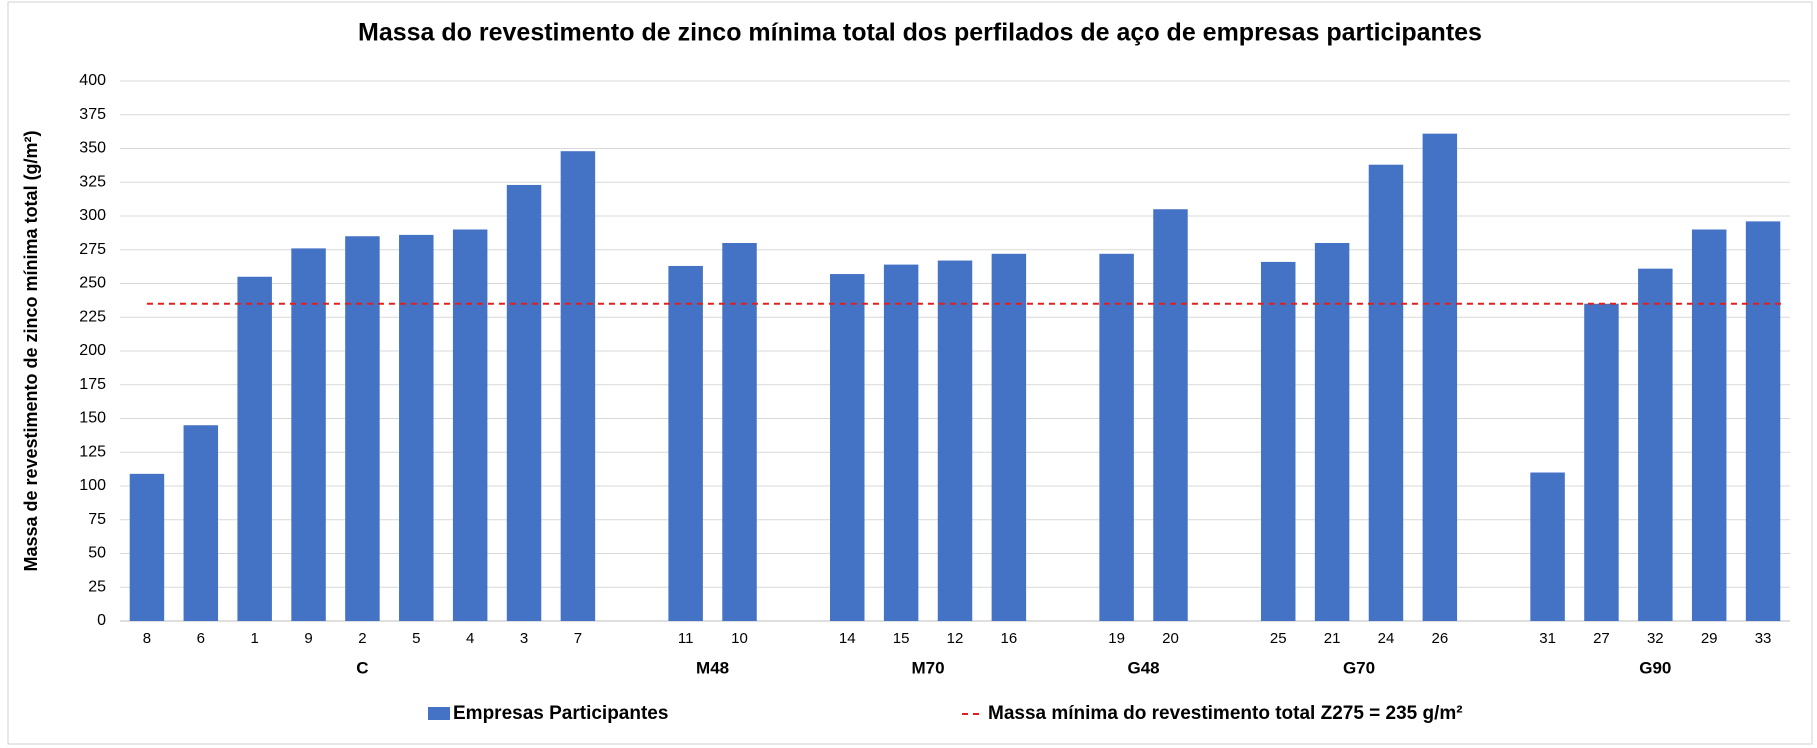 The height and width of the screenshot is (748, 1817). Describe the element at coordinates (739, 638) in the screenshot. I see `x-tick-label: 10` at that location.